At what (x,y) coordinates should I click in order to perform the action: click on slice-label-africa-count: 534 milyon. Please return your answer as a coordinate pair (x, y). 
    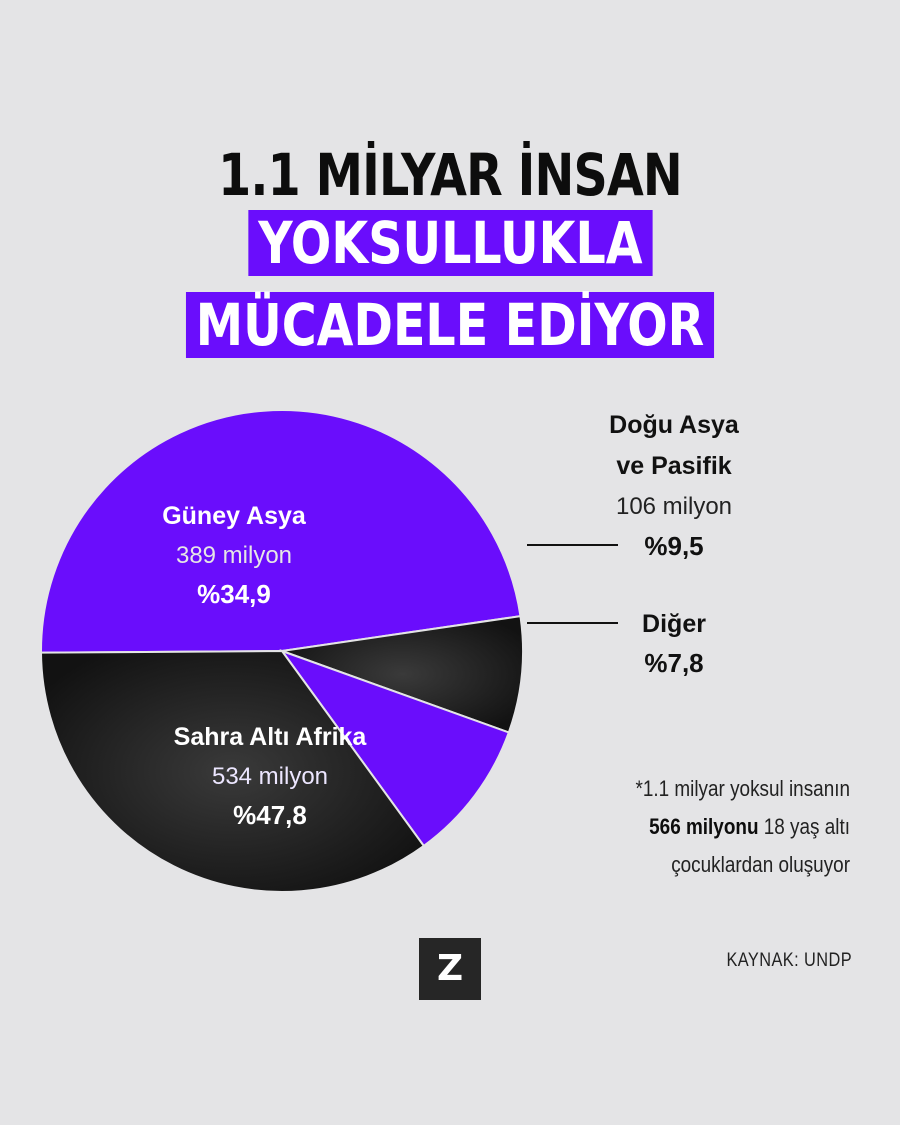
    Looking at the image, I should click on (270, 776).